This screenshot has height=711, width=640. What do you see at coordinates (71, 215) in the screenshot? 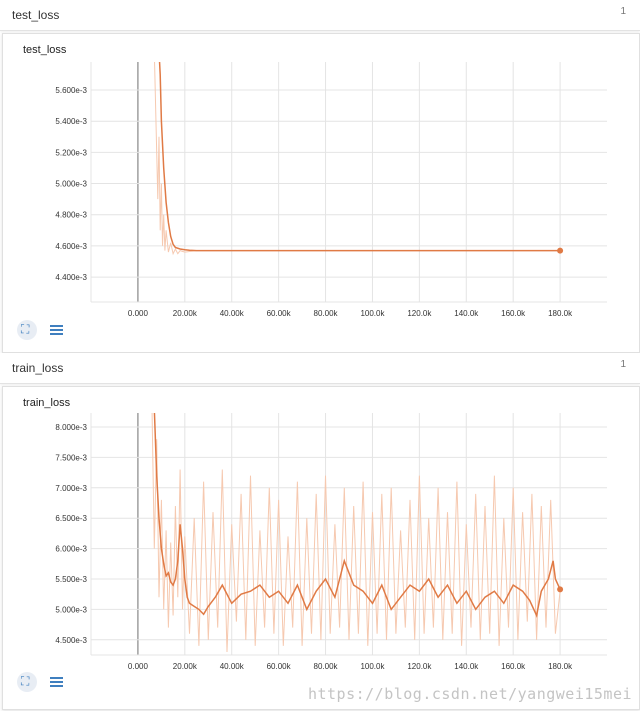
I see `y-tick-label: 4.800e-3` at bounding box center [71, 215].